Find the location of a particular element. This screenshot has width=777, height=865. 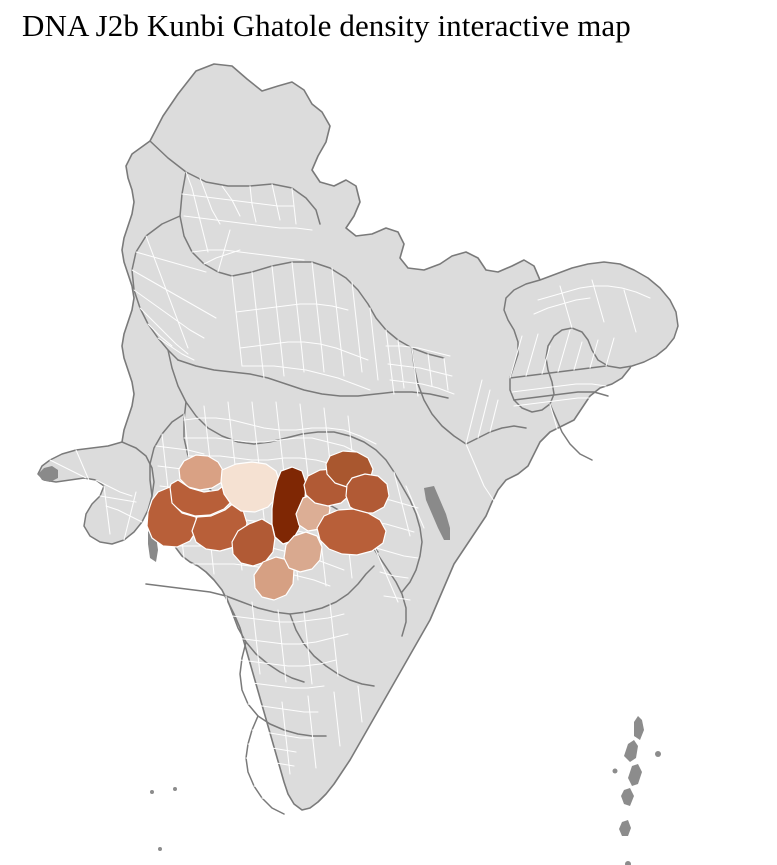

nicobar-islet-a is located at coordinates (628, 863).